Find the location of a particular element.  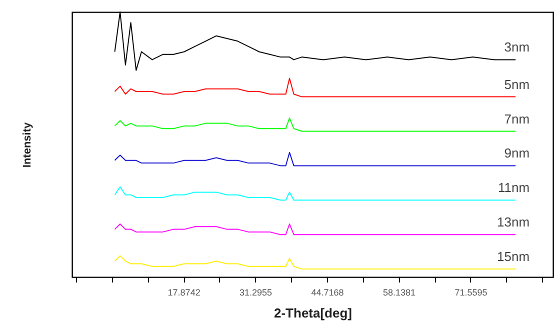

series-label: 3nm is located at coordinates (517, 47).